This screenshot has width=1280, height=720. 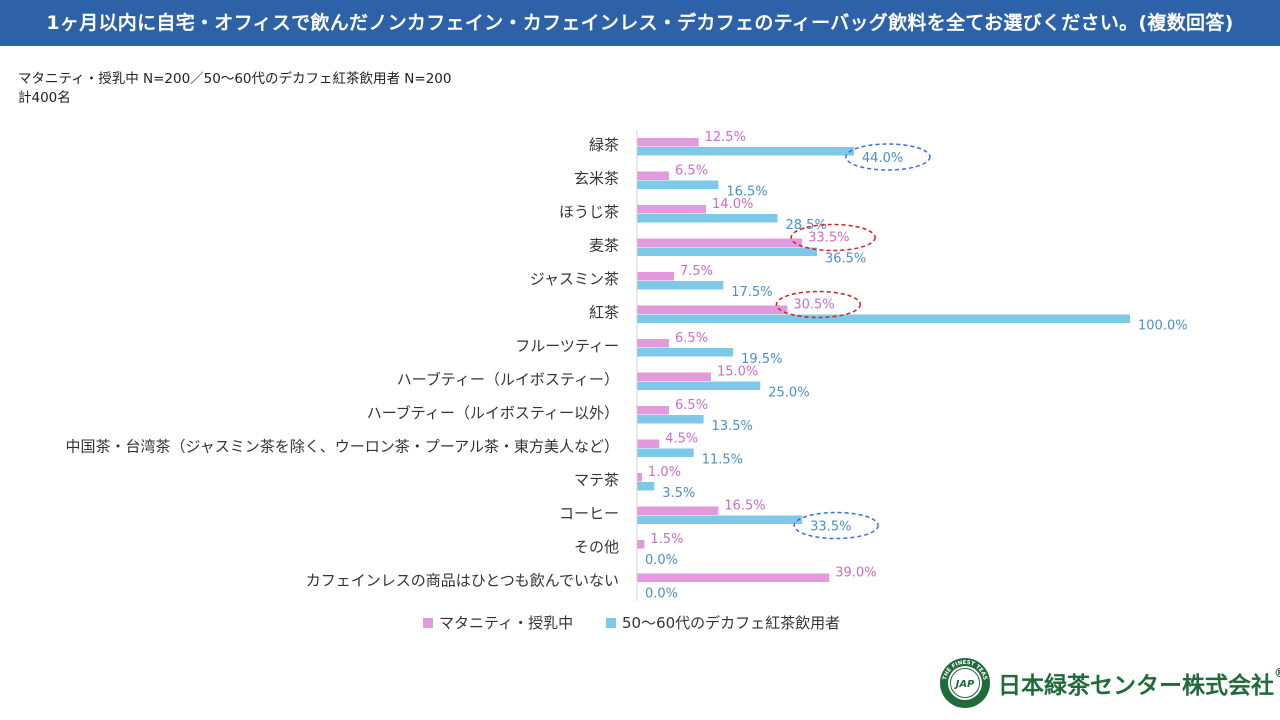 What do you see at coordinates (44, 98) in the screenshot?
I see `sample-total: 計400名` at bounding box center [44, 98].